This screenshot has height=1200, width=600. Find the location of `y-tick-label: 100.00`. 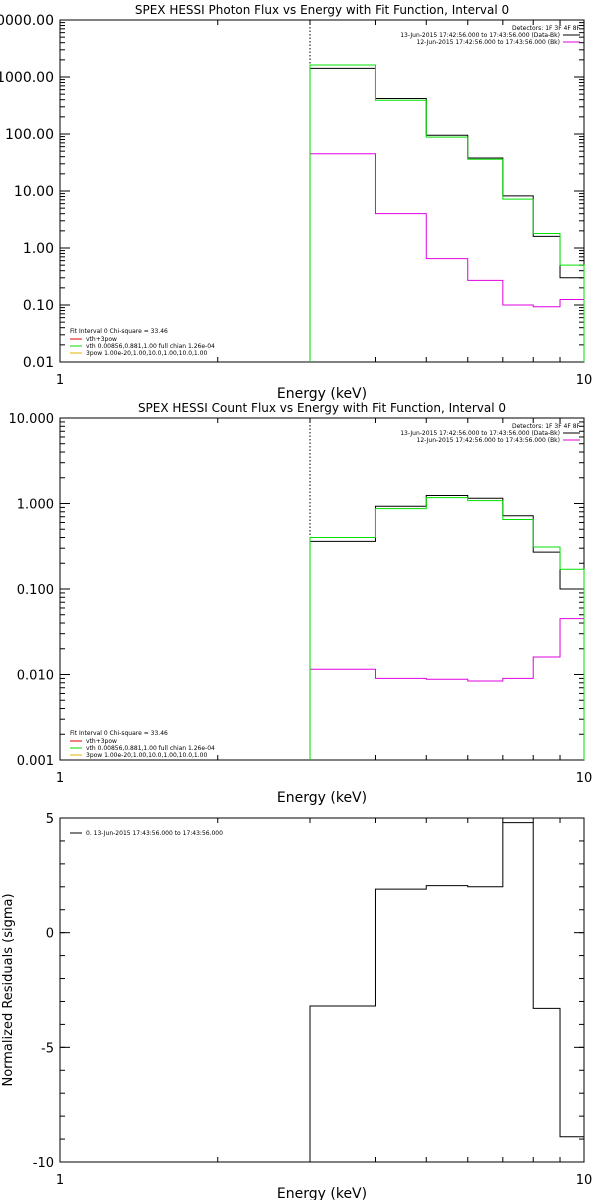

y-tick-label: 100.00 is located at coordinates (29, 135).